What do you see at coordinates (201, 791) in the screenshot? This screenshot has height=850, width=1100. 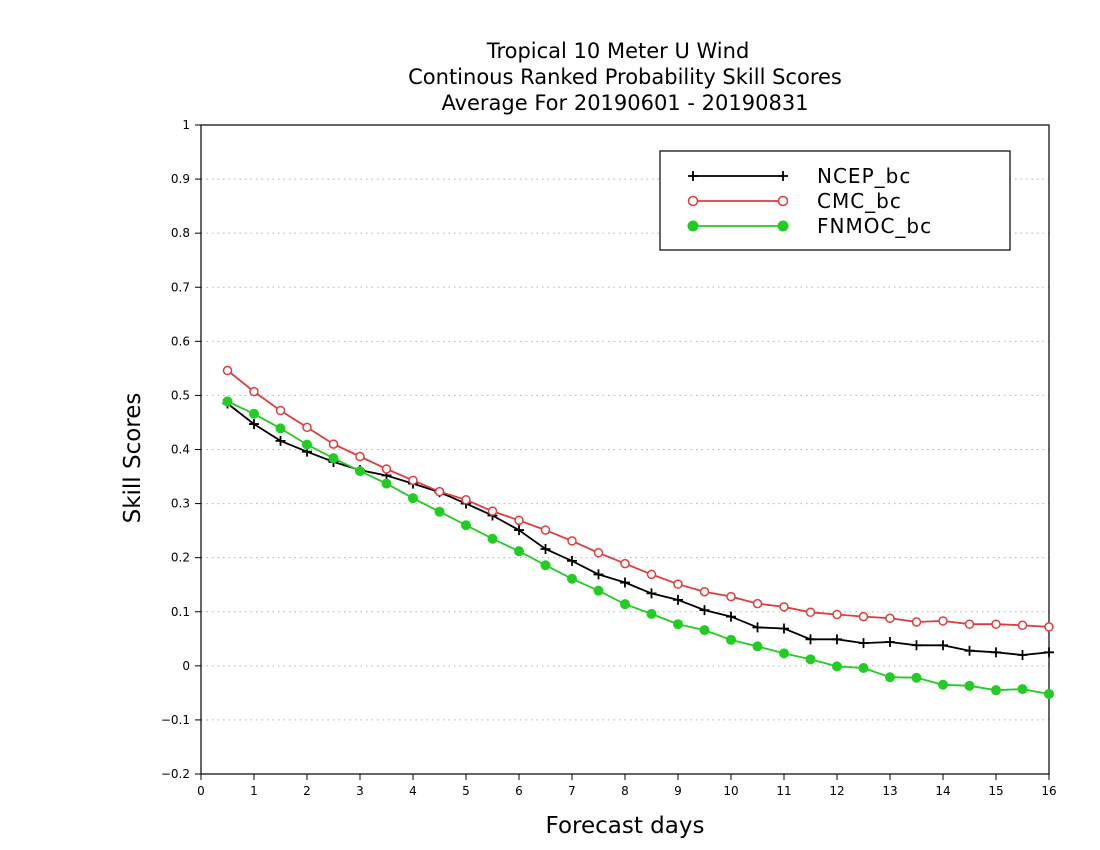 I see `x-tick-label: 0` at bounding box center [201, 791].